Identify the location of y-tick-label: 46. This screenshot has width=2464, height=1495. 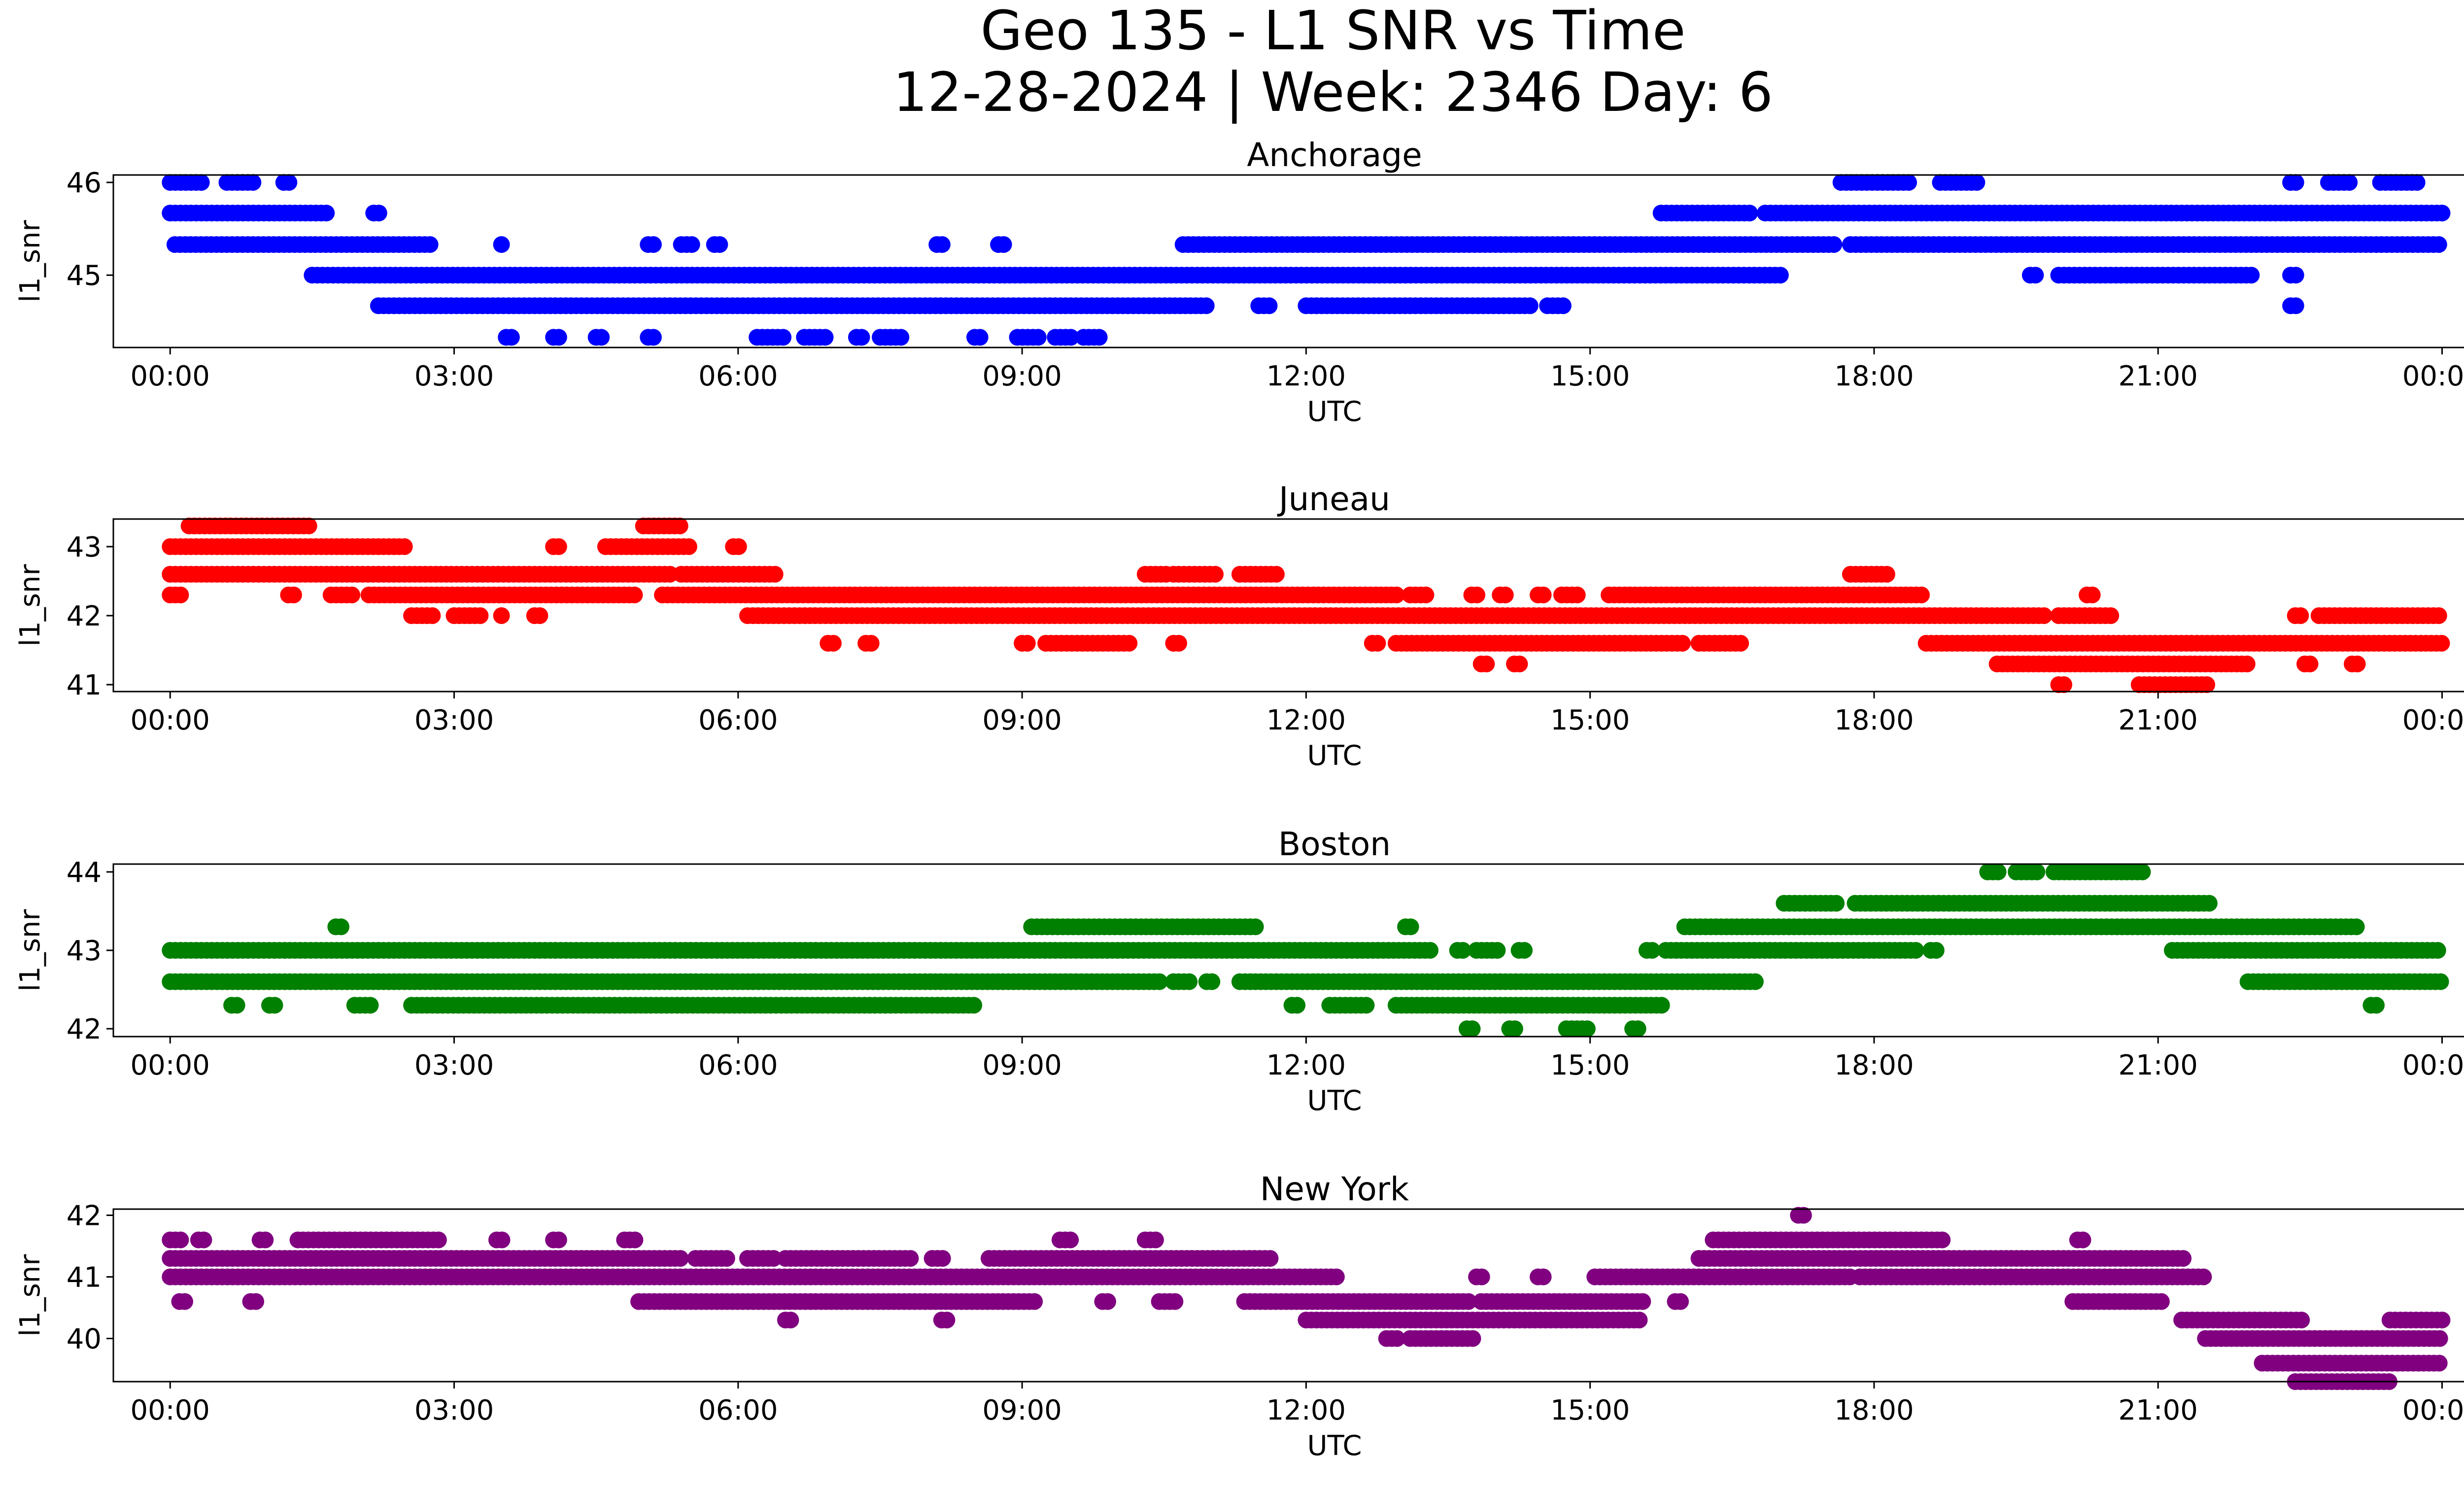
(84, 183).